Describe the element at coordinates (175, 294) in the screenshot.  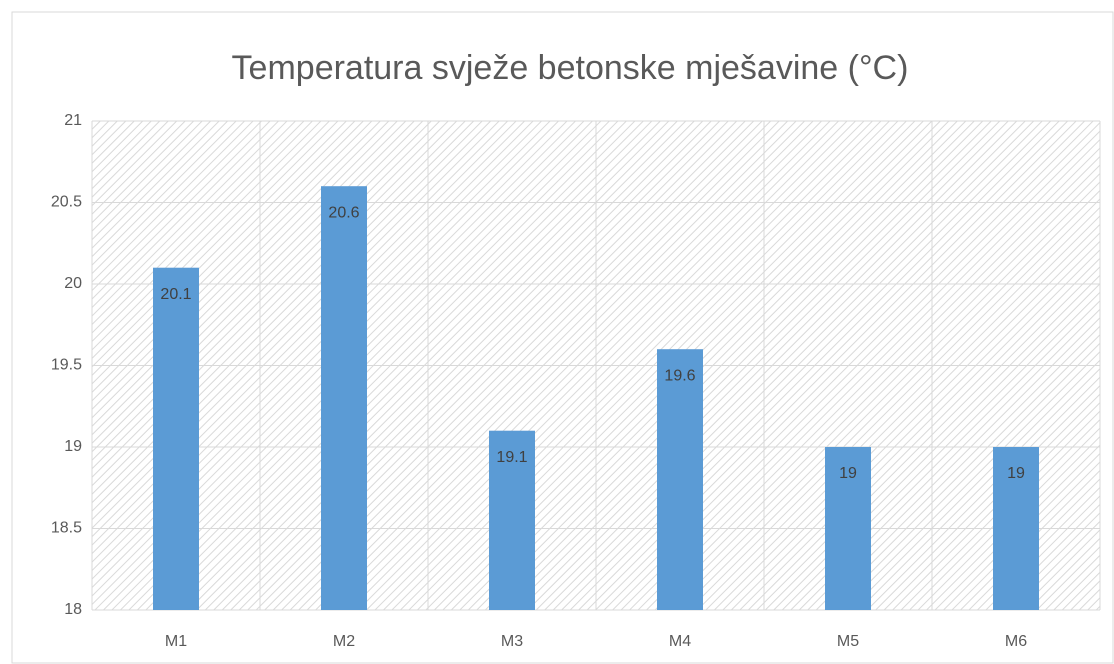
I see `data-label: 20.1` at that location.